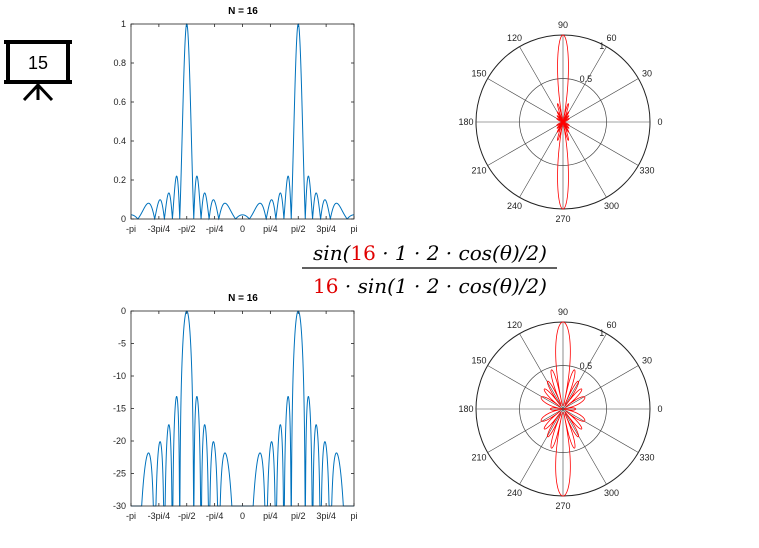 This screenshot has width=759, height=548. Describe the element at coordinates (38, 63) in the screenshot. I see `slide-number: 15` at that location.